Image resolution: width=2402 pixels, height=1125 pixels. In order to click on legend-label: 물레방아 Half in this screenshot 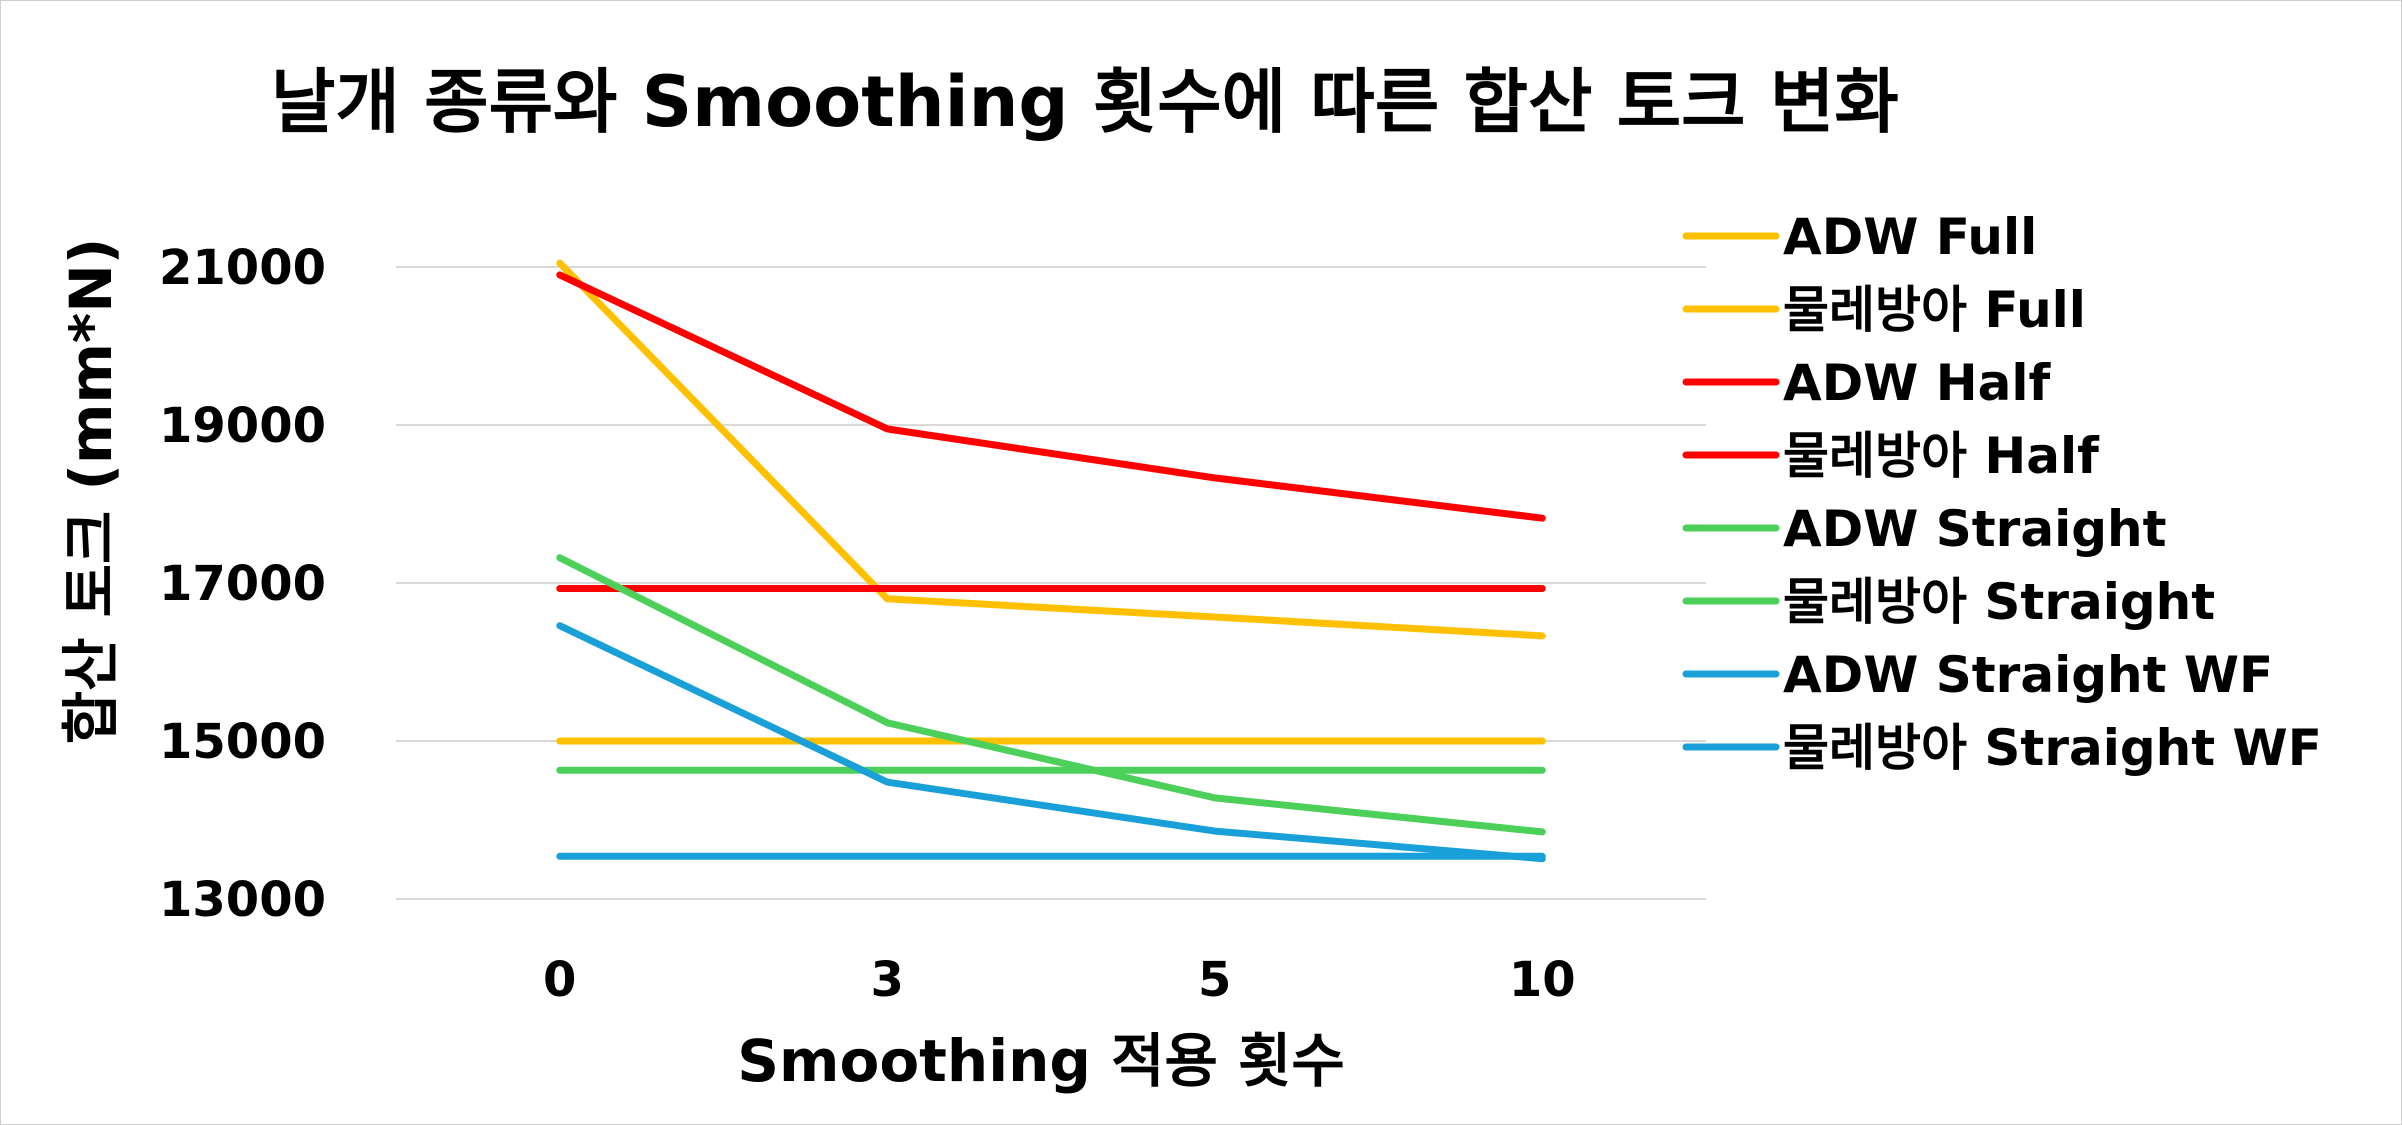, I will do `click(1941, 456)`.